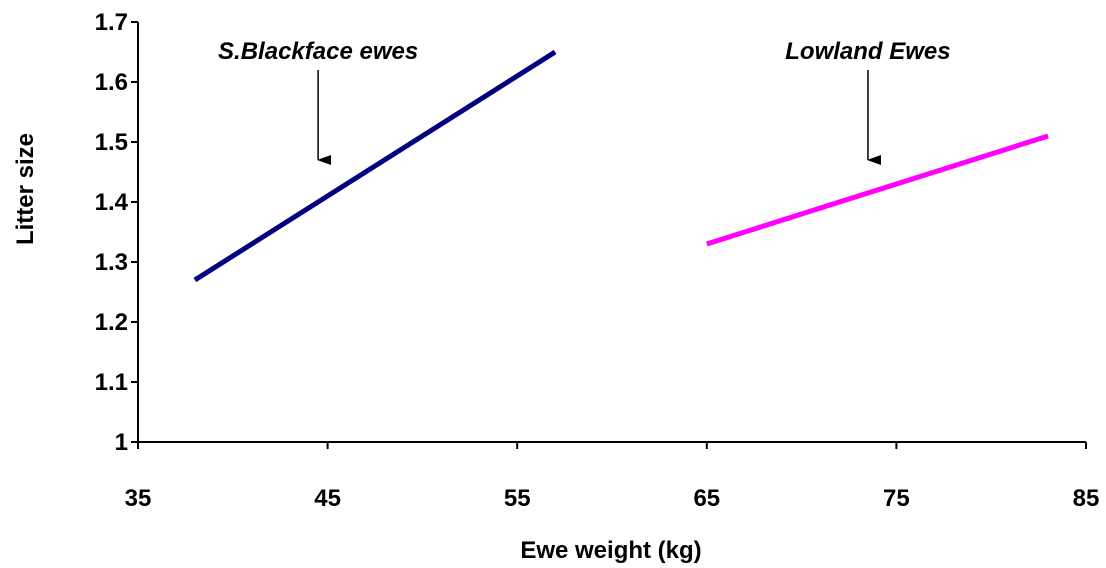 The height and width of the screenshot is (568, 1106). What do you see at coordinates (612, 477) in the screenshot?
I see `x-axis-ticks: 35 45 55 65 75 85` at bounding box center [612, 477].